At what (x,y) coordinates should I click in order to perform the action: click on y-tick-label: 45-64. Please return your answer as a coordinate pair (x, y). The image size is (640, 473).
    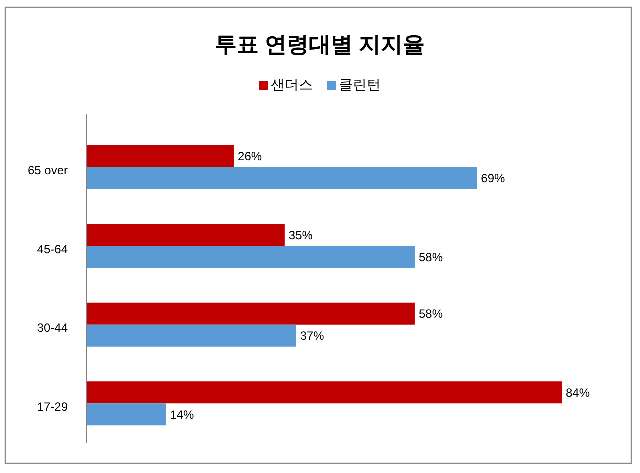
    Looking at the image, I should click on (52, 249).